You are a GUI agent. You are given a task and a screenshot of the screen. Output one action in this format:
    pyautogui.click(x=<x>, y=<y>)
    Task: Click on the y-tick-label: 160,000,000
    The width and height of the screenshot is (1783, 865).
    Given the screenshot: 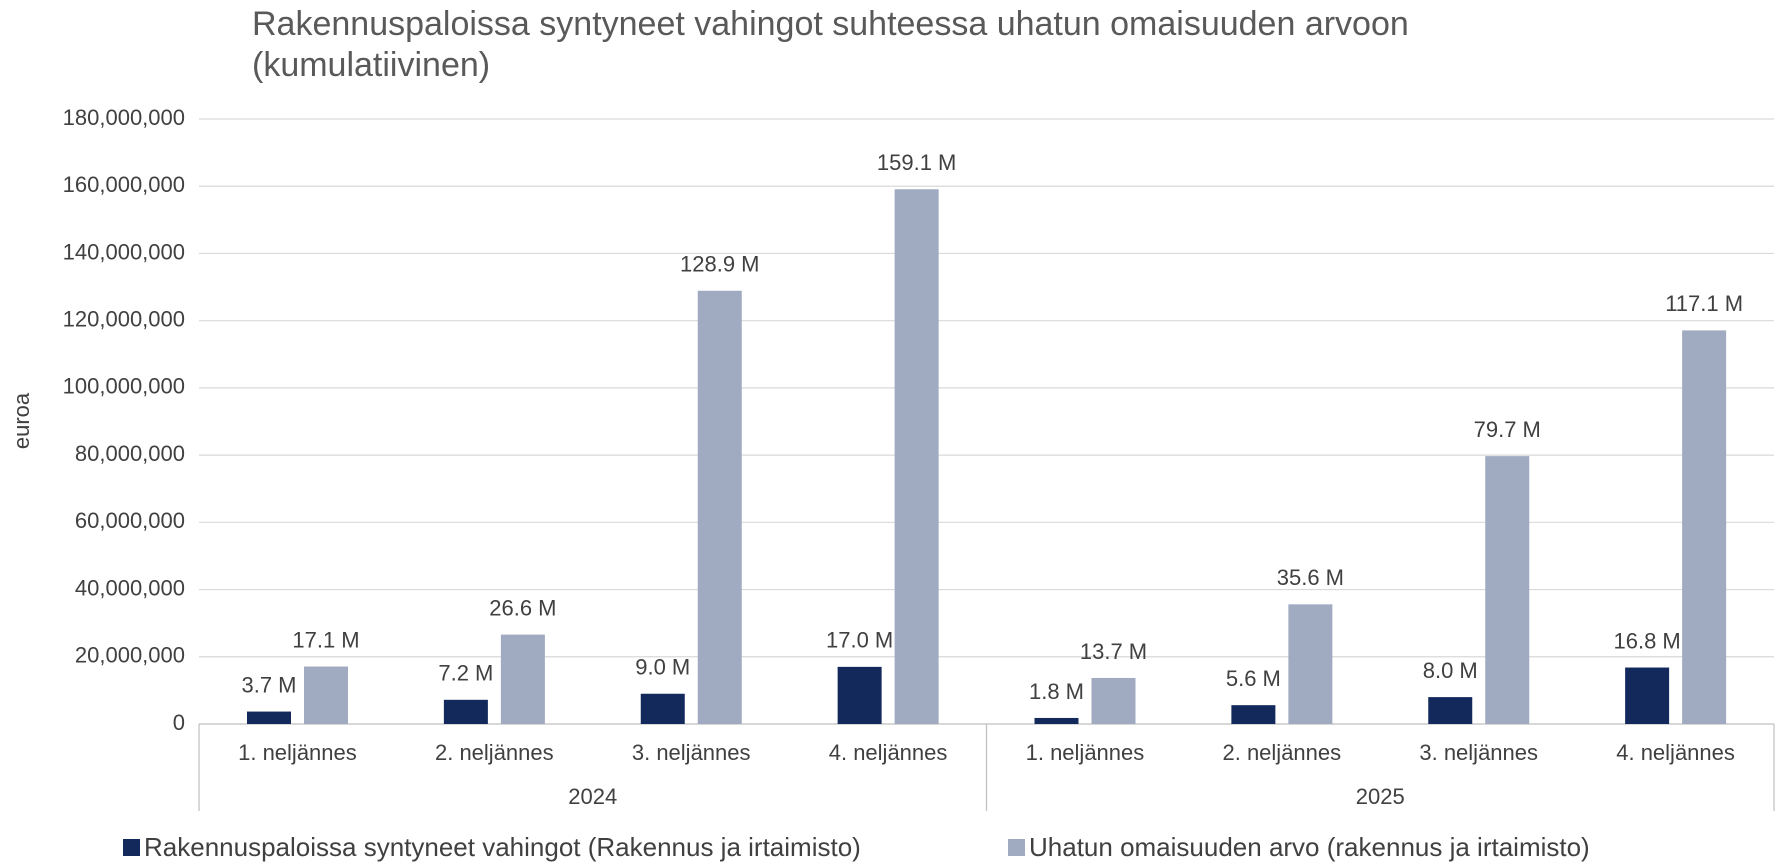 What is the action you would take?
    pyautogui.click(x=124, y=184)
    